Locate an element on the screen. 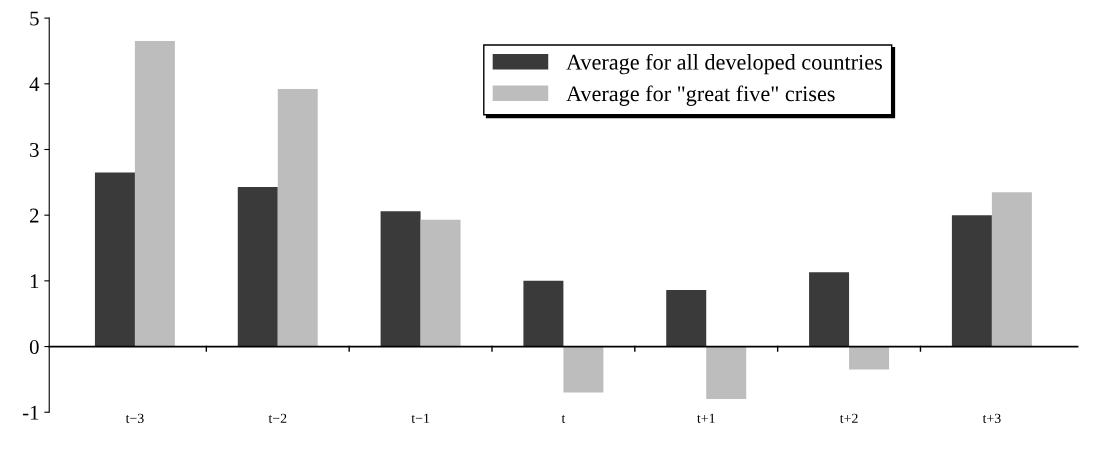 The height and width of the screenshot is (453, 1094). y-tick-label: 1 is located at coordinates (34, 281).